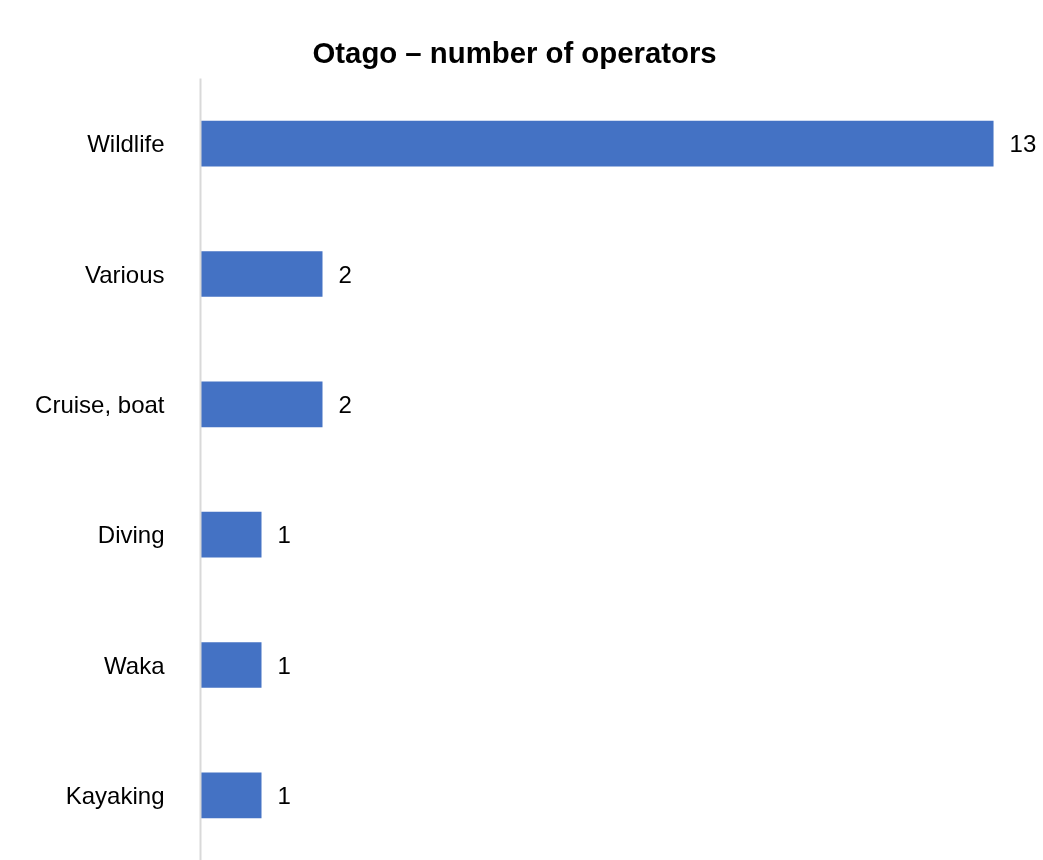  I want to click on y-tick-label: Kayaking, so click(115, 795).